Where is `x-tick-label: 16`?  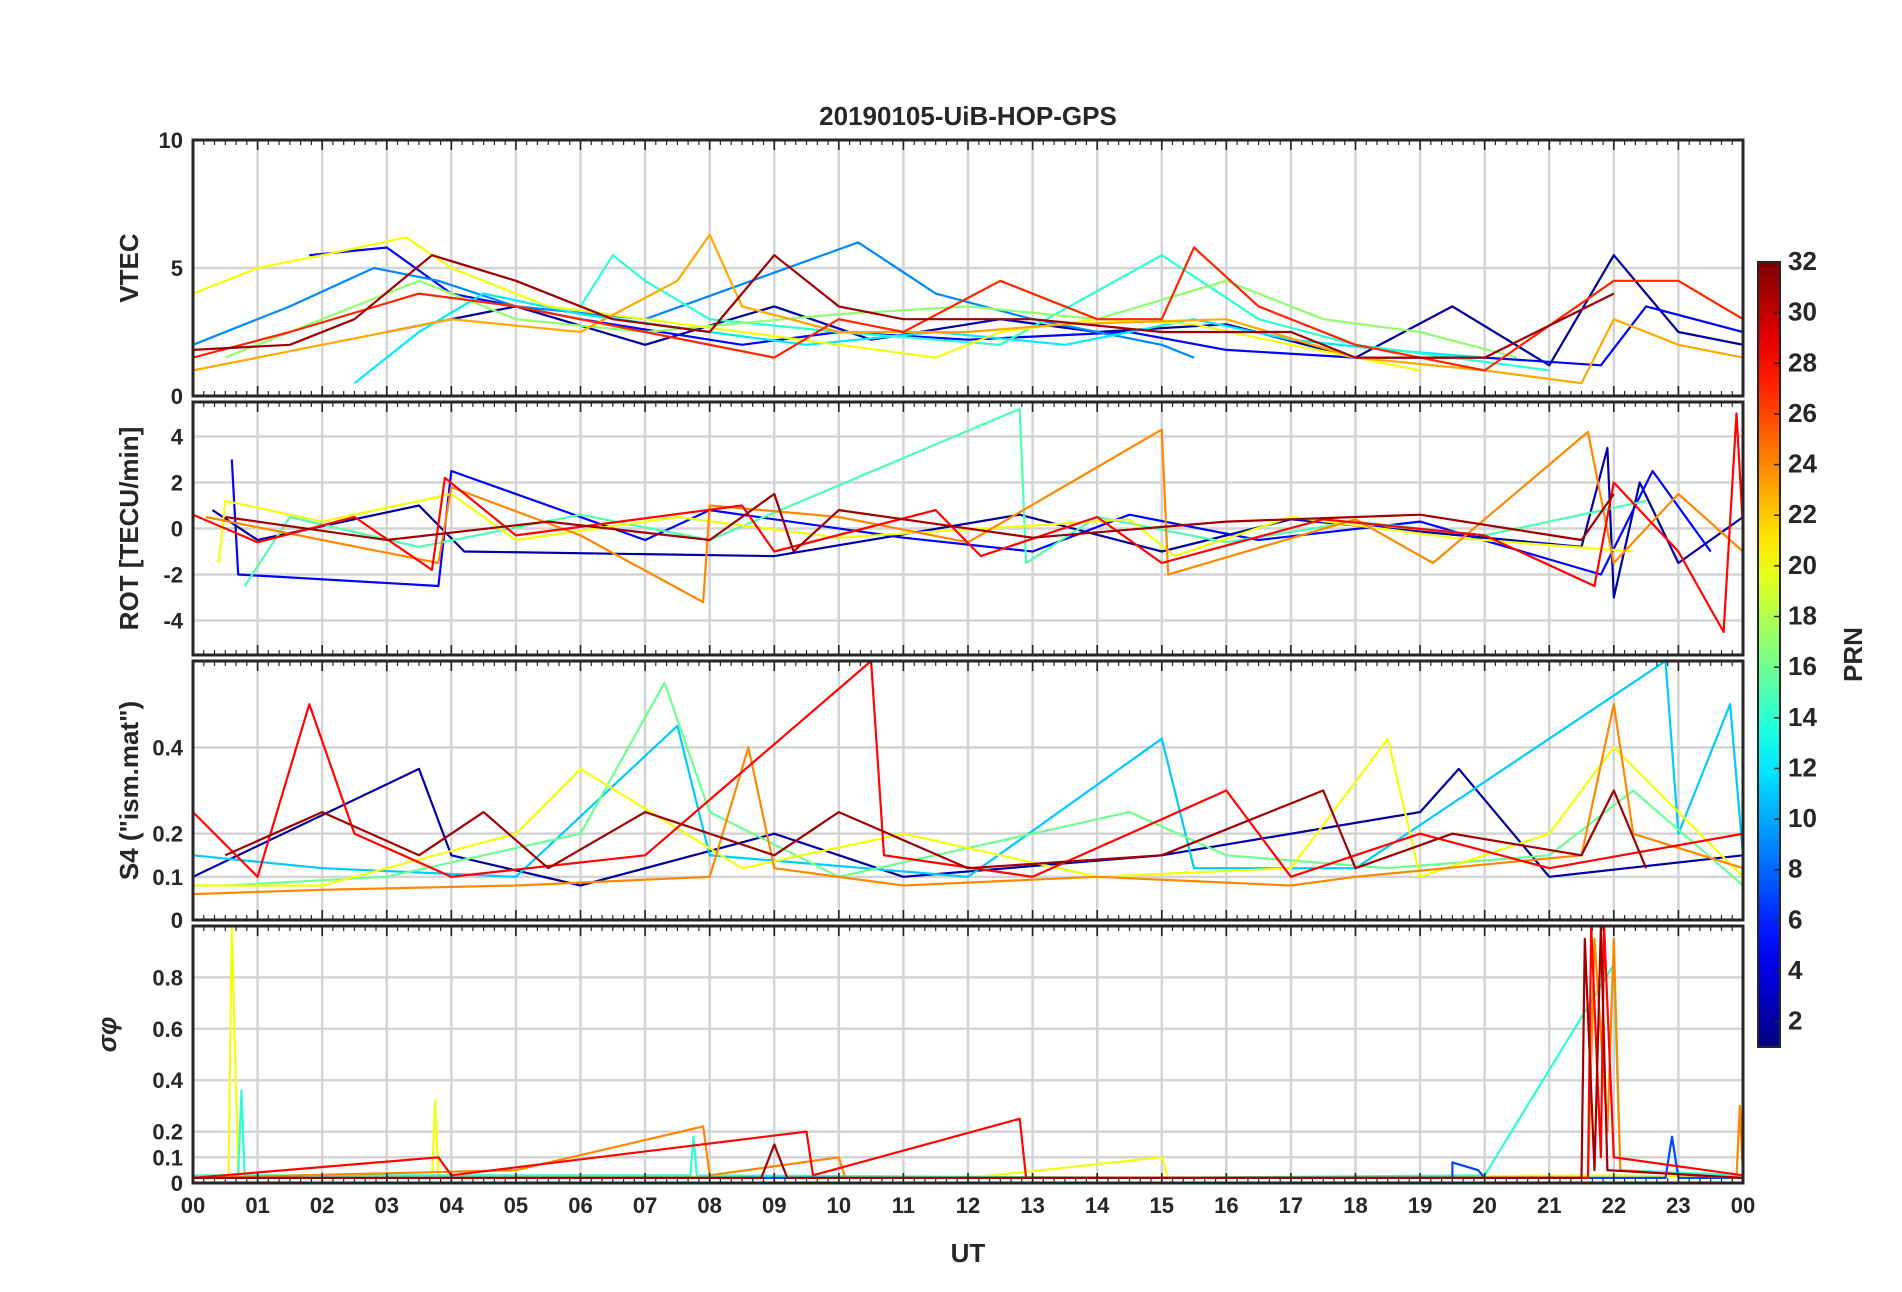
x-tick-label: 16 is located at coordinates (1226, 1205).